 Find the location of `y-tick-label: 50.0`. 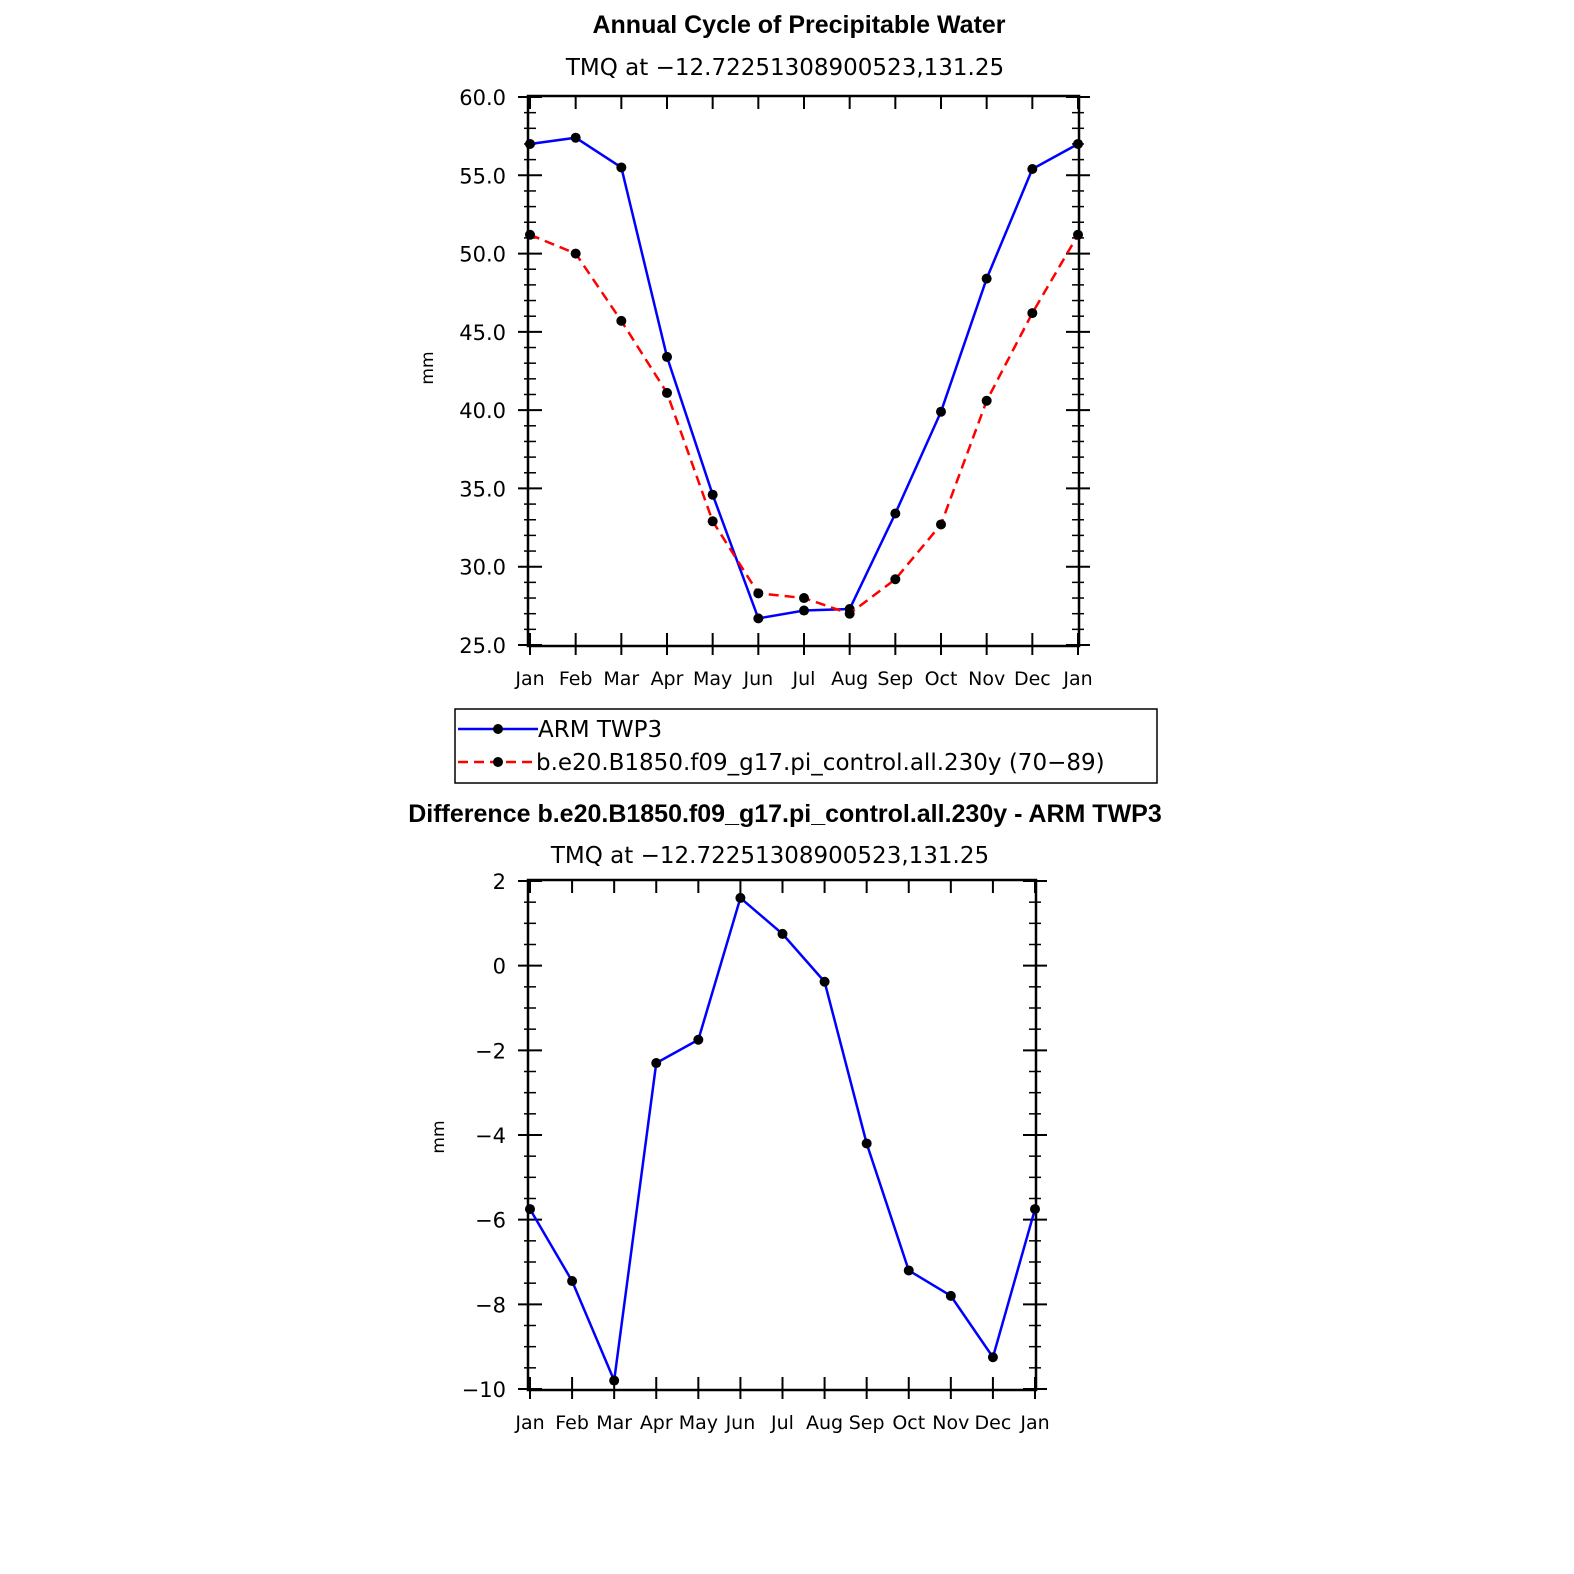

y-tick-label: 50.0 is located at coordinates (482, 255).